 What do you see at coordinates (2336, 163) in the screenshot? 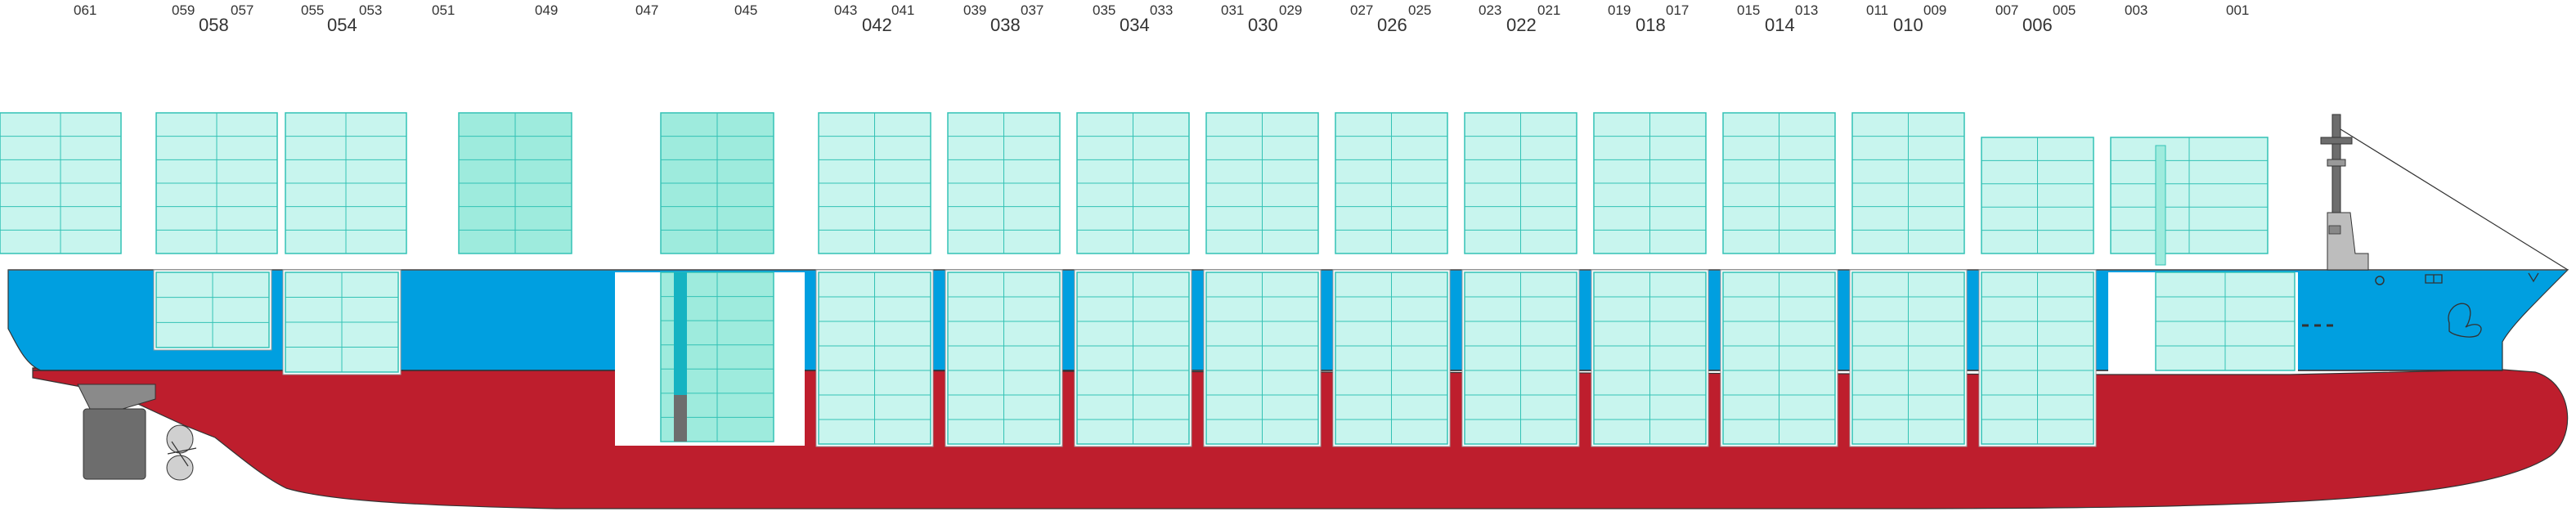
I see `mast-platform` at bounding box center [2336, 163].